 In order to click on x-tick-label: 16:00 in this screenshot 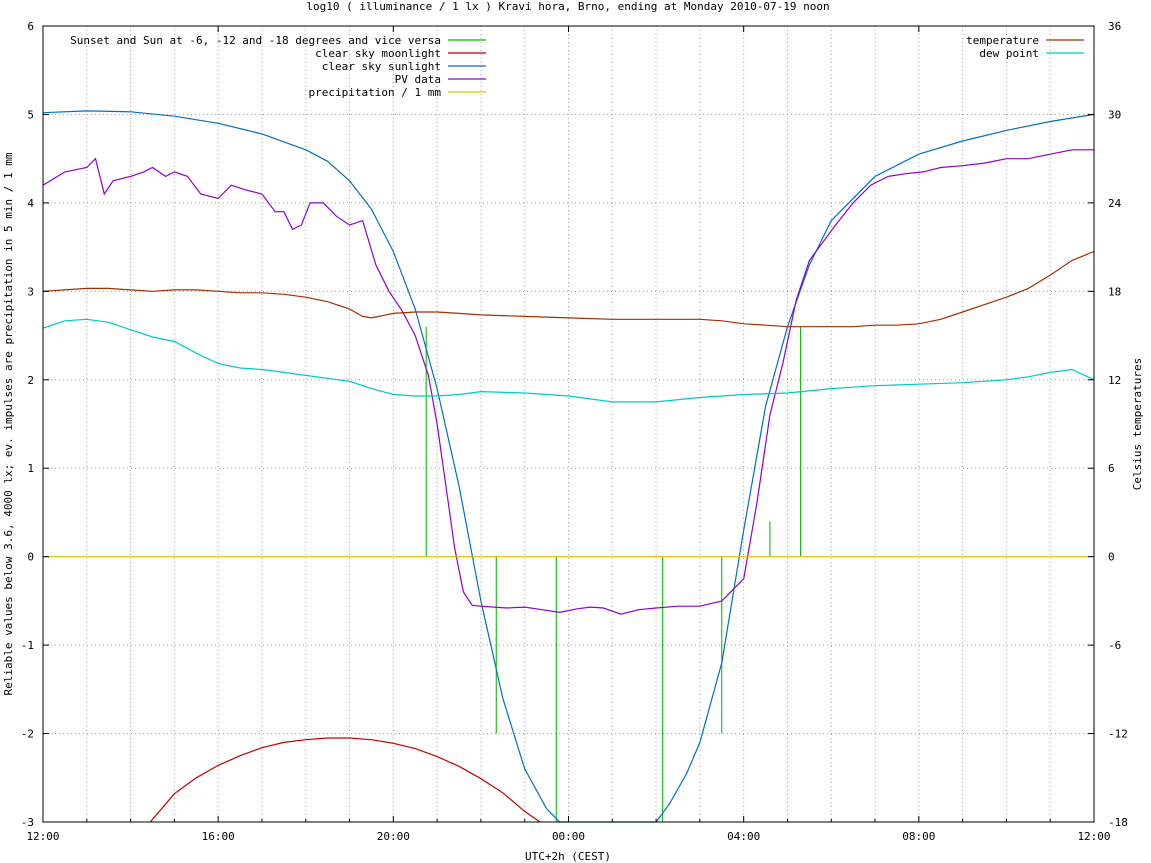, I will do `click(218, 836)`.